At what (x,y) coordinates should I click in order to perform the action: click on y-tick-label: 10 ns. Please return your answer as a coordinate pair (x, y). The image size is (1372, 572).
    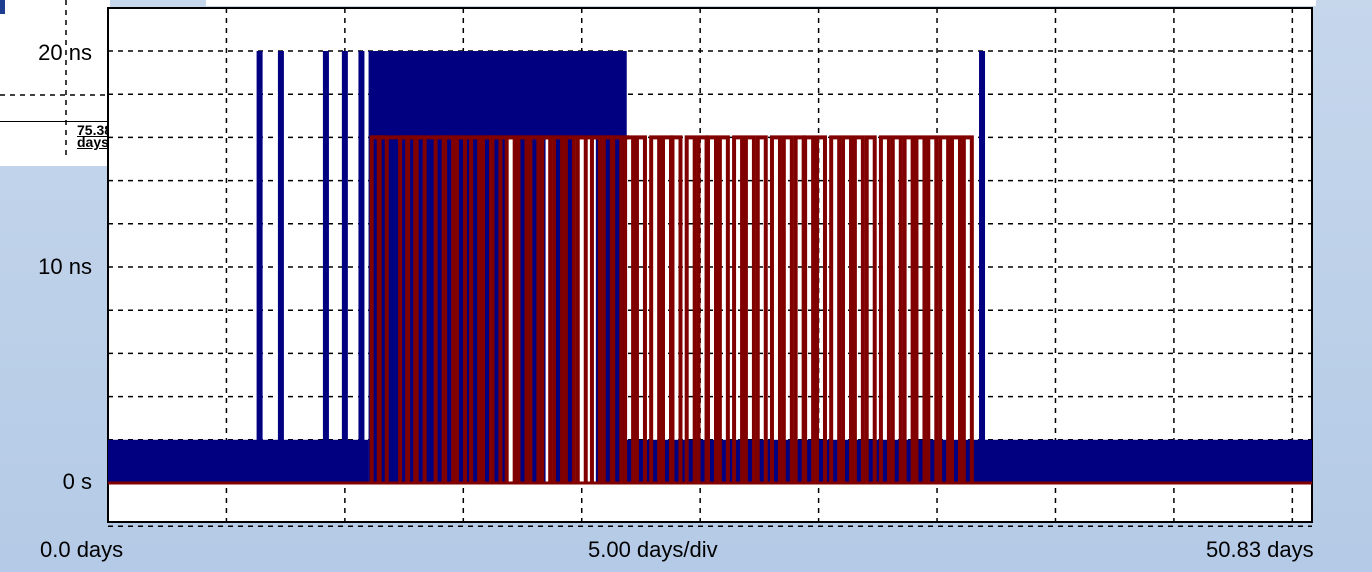
    Looking at the image, I should click on (65, 266).